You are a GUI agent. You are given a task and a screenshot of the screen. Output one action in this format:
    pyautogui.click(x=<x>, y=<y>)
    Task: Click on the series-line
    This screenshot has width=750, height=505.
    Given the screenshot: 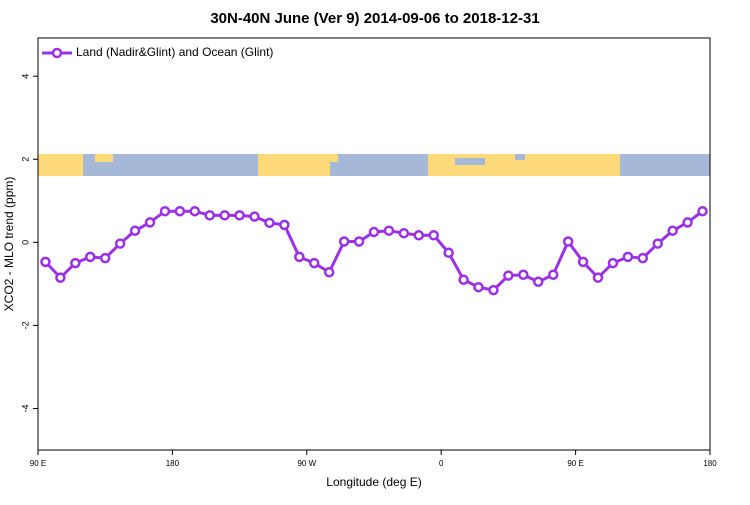 What is the action you would take?
    pyautogui.click(x=374, y=250)
    